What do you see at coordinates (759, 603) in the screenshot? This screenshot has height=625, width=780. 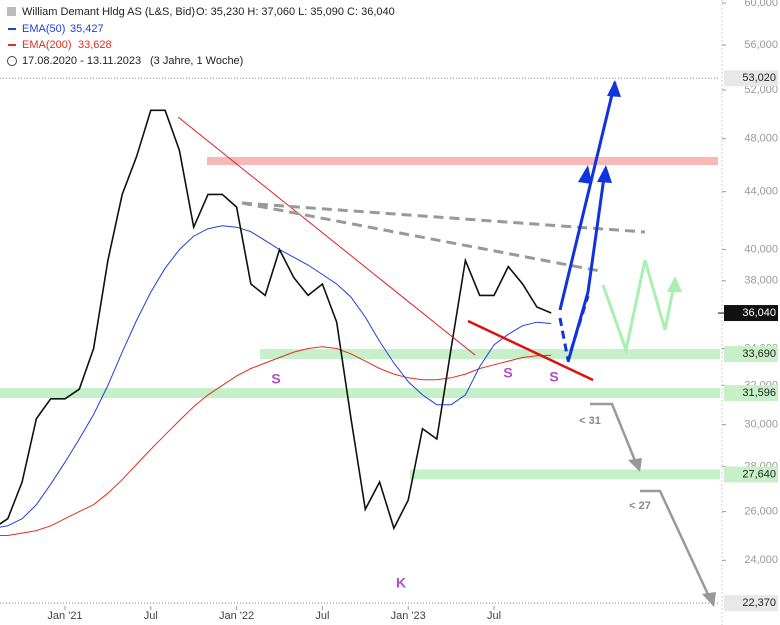 I see `level-label: 22,370` at bounding box center [759, 603].